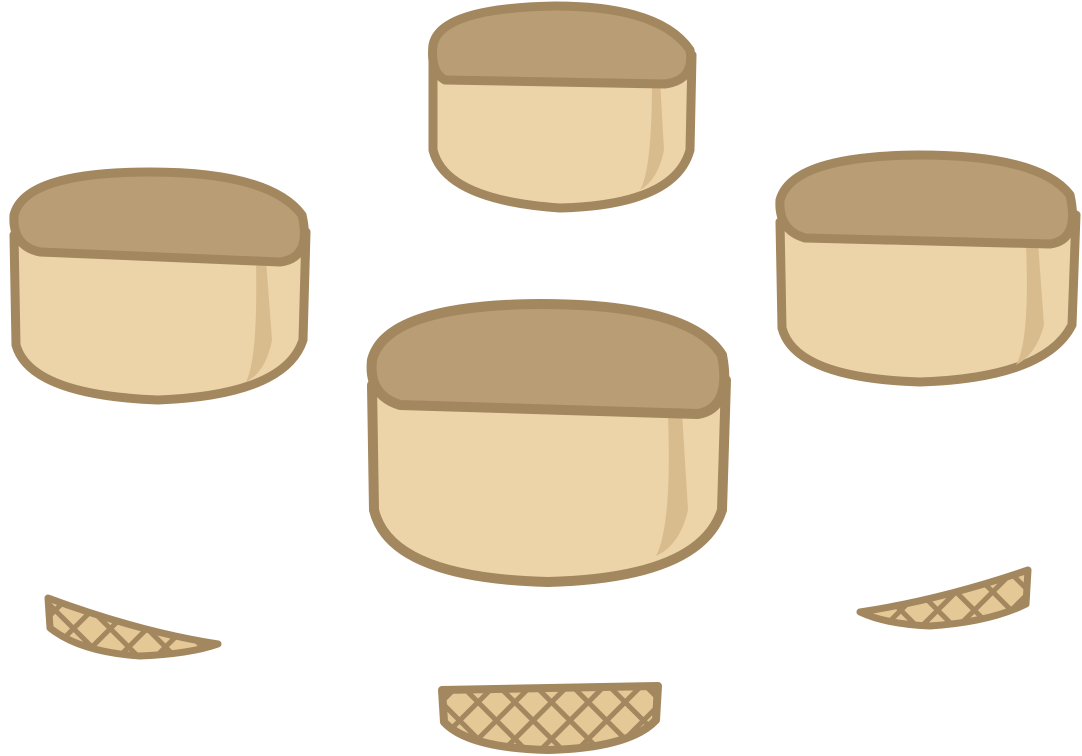  I want to click on stool-left, so click(160, 286).